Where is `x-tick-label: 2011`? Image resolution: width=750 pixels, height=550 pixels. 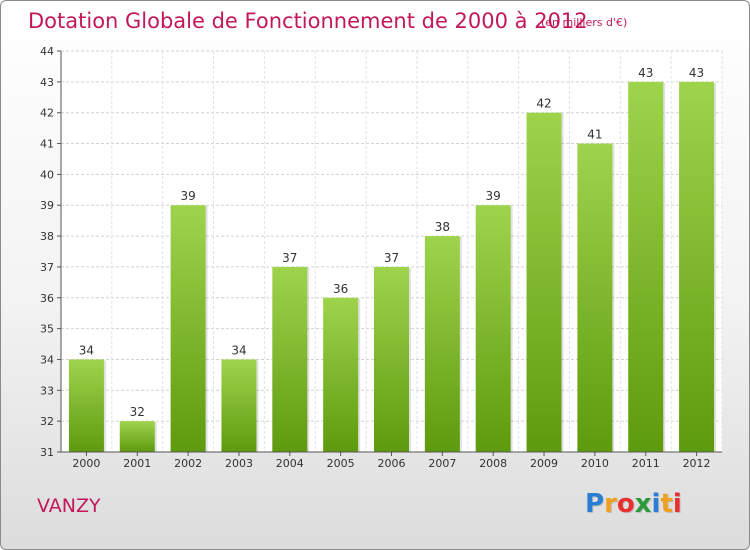
x-tick-label: 2011 is located at coordinates (646, 463).